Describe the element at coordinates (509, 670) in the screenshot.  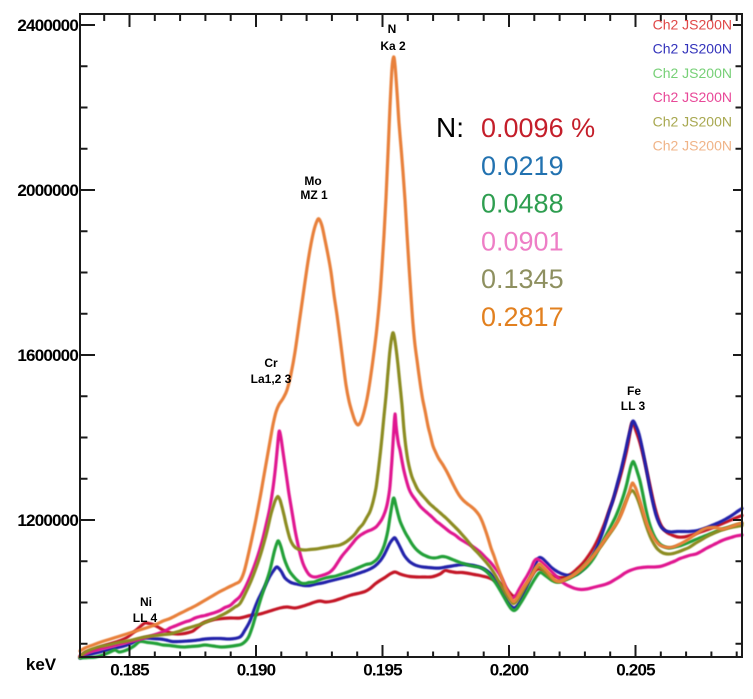
I see `svg-text: 0.200` at that location.